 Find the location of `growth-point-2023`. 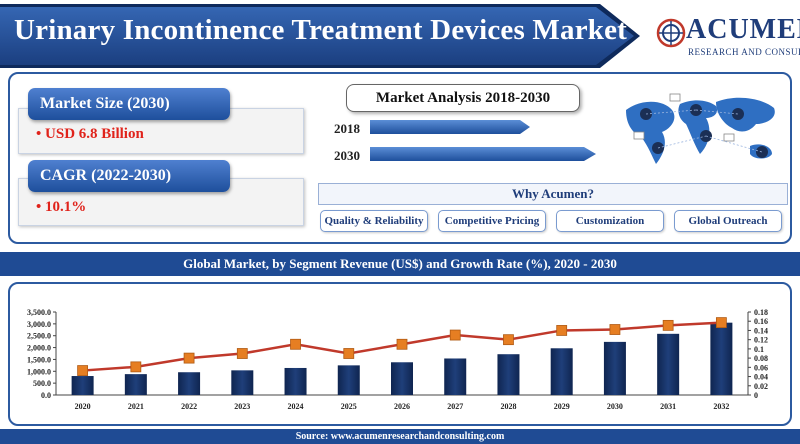

growth-point-2023 is located at coordinates (242, 353).